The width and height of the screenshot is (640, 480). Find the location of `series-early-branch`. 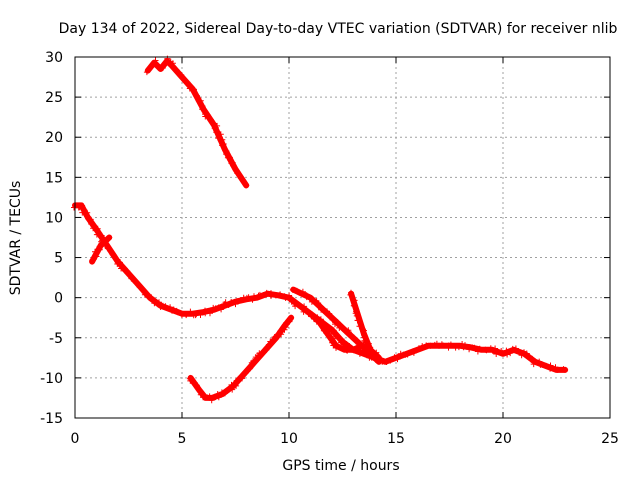

series-early-branch is located at coordinates (101, 249).